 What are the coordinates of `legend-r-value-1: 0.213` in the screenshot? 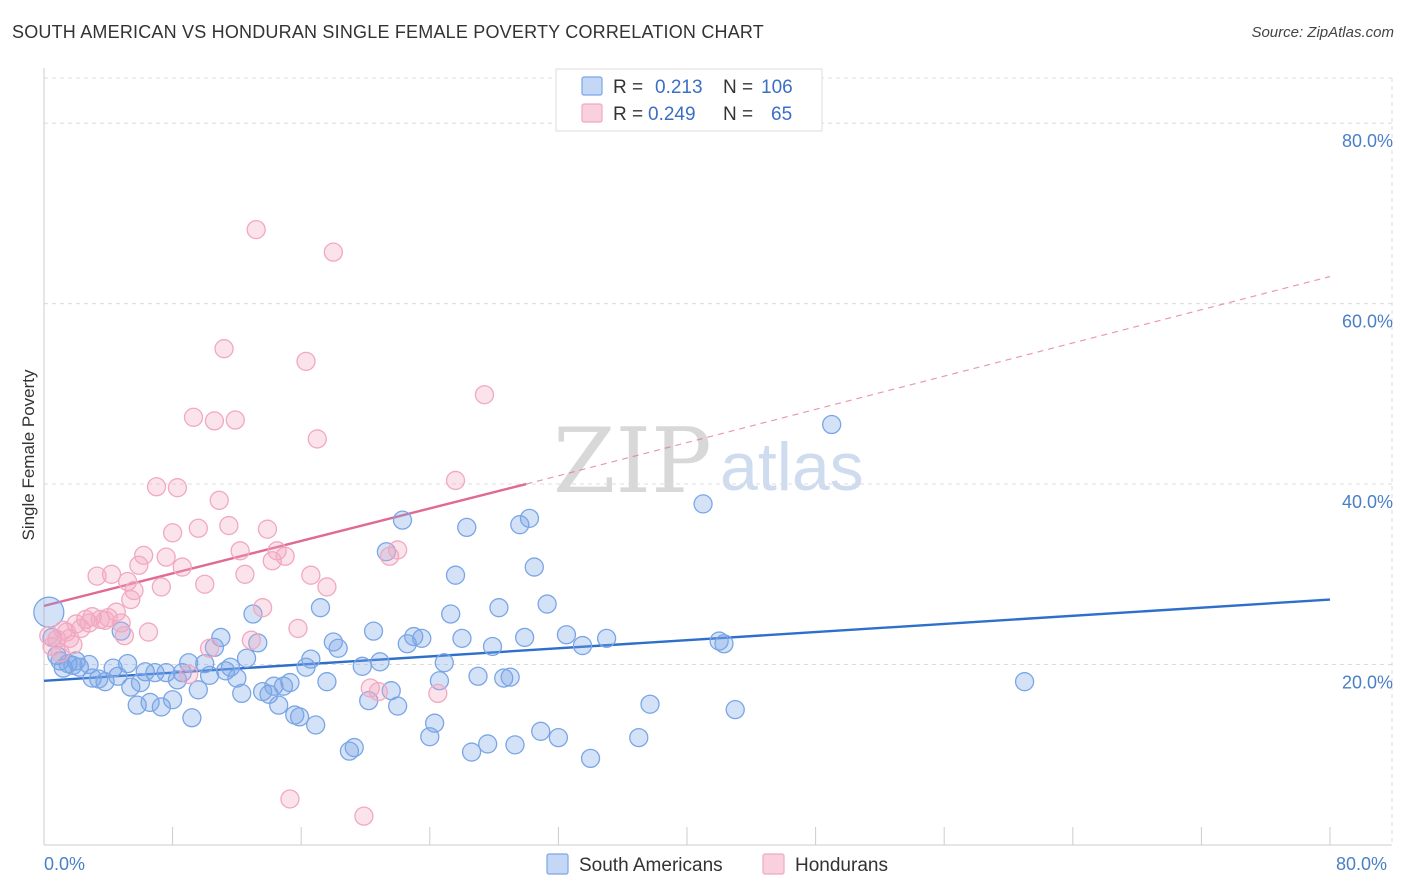 It's located at (679, 87).